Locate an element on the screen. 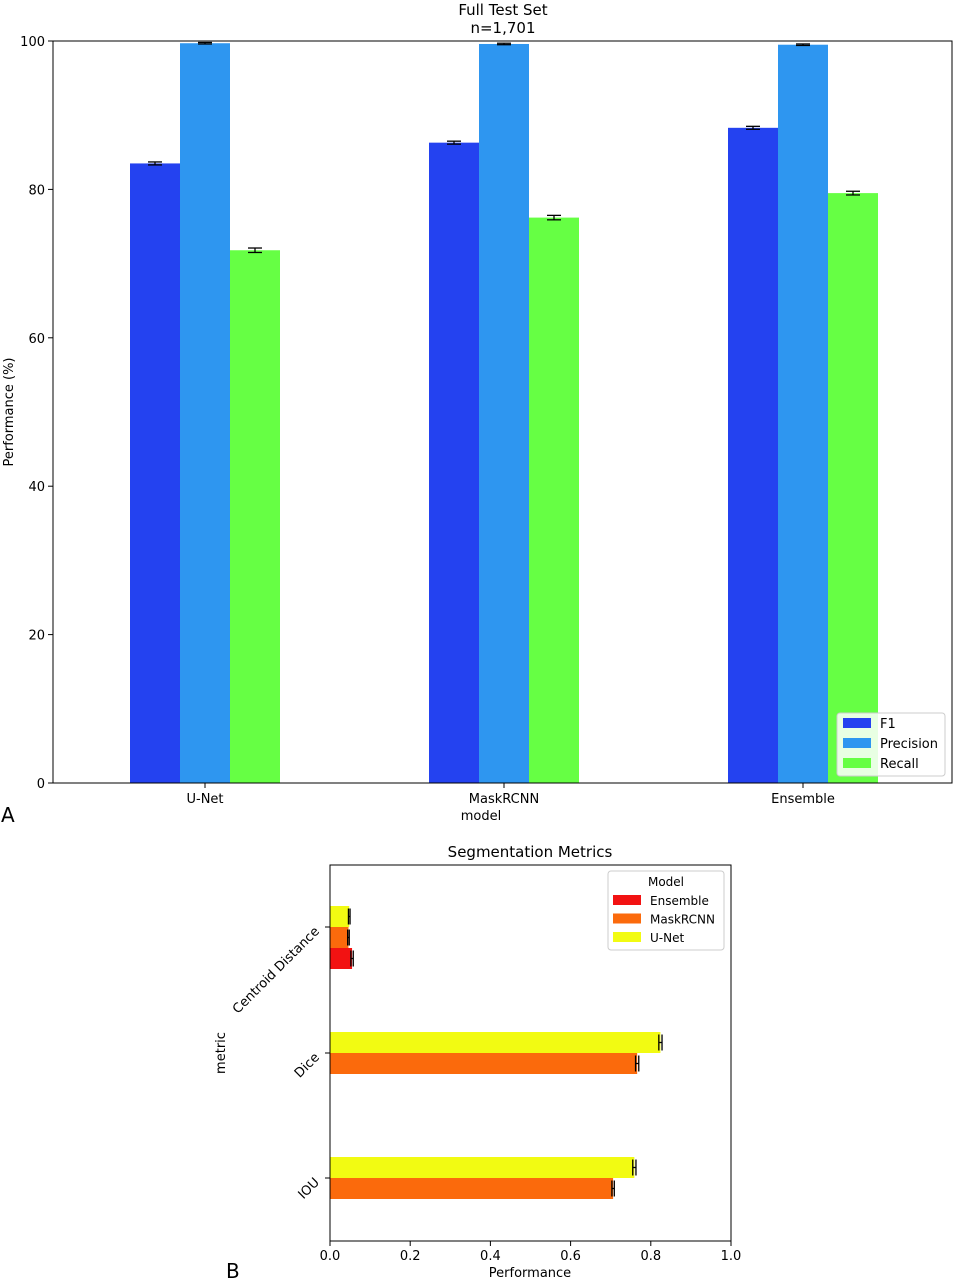 The width and height of the screenshot is (955, 1280). bar-recall-maskrcnn is located at coordinates (554, 500).